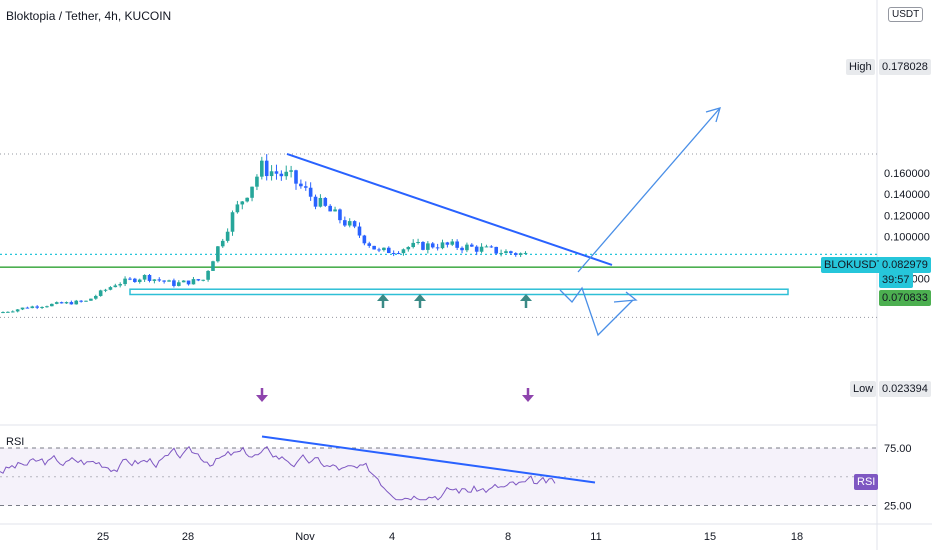 This screenshot has width=932, height=550. I want to click on projection-up-arrowhead, so click(713, 115).